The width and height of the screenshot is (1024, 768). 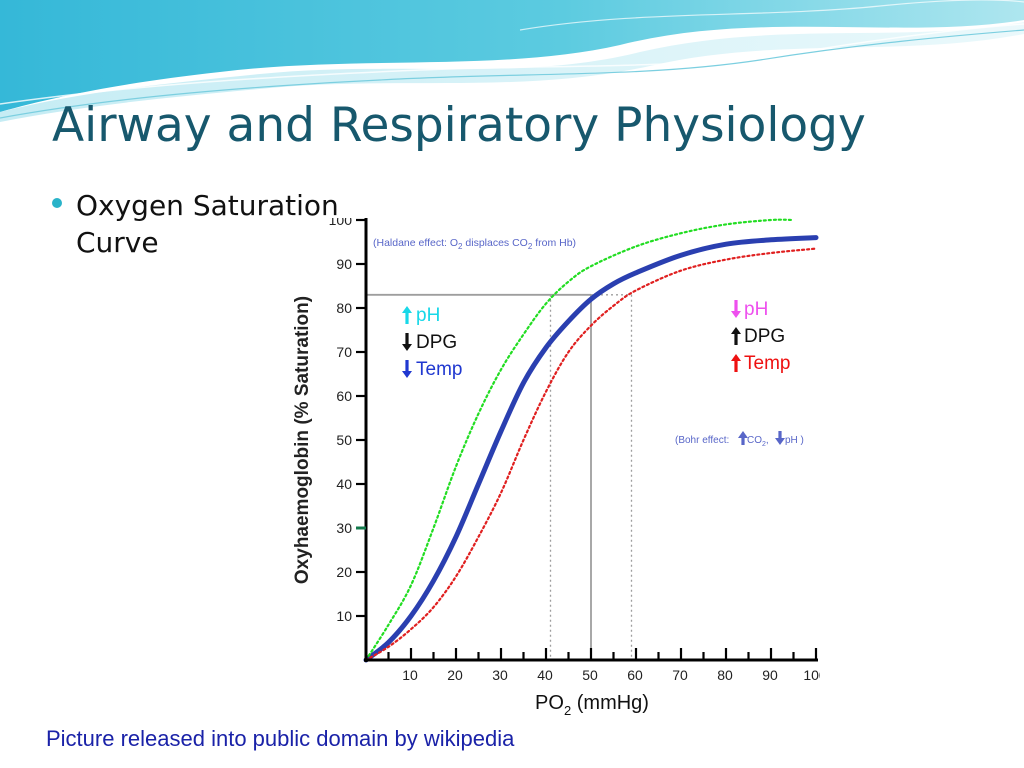 I want to click on y-axis-label: Oxyhaemoglobin (% Saturation), so click(x=302, y=440).